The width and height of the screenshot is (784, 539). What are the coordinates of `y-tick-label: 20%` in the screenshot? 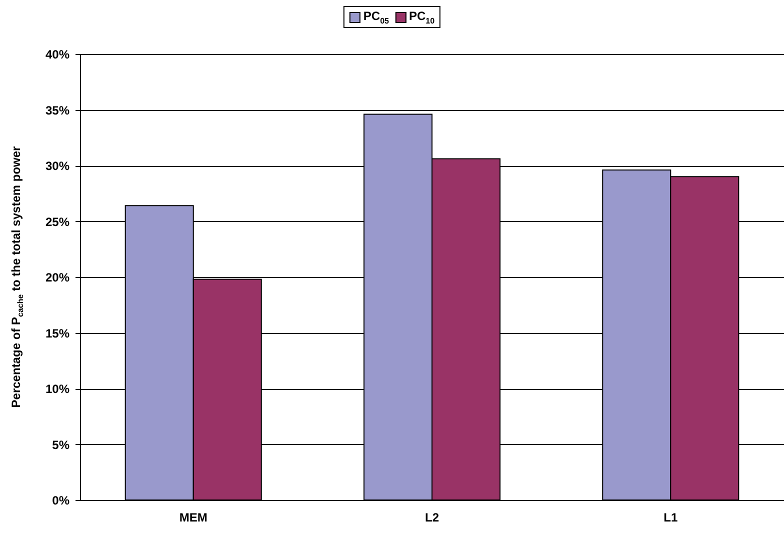 It's located at (57, 277).